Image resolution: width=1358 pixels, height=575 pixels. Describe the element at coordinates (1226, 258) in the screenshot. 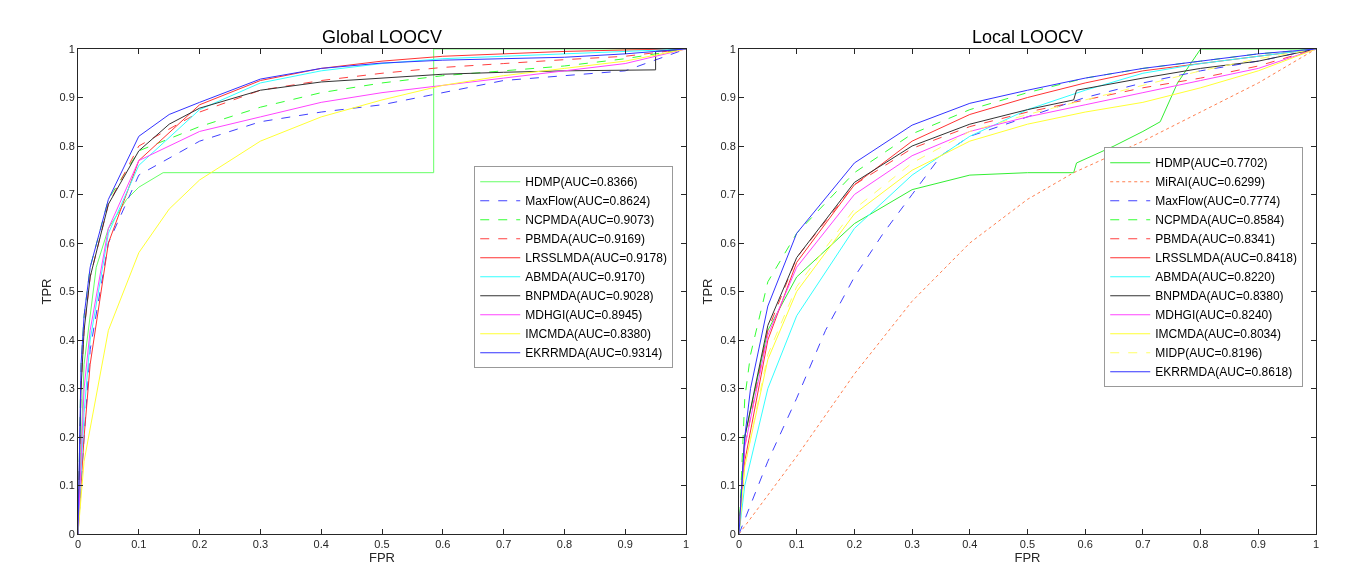

I see `legend-label: LRSSLMDA(AUC=0.8418)` at that location.